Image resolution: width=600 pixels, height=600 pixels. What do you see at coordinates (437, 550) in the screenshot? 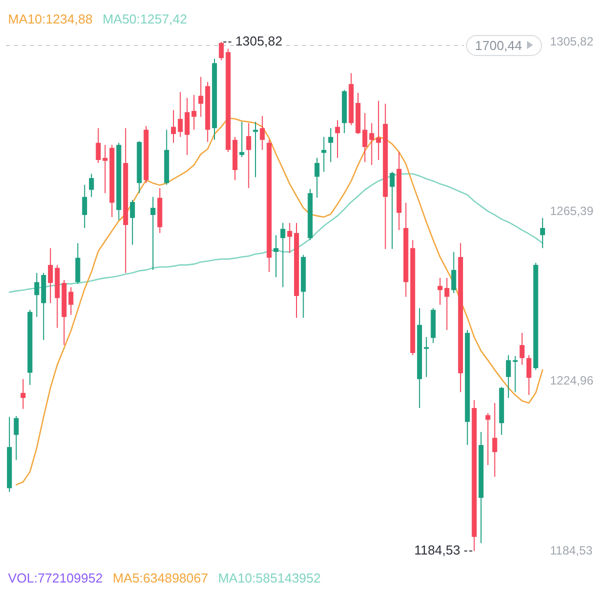
I see `annotation: 1184,53` at bounding box center [437, 550].